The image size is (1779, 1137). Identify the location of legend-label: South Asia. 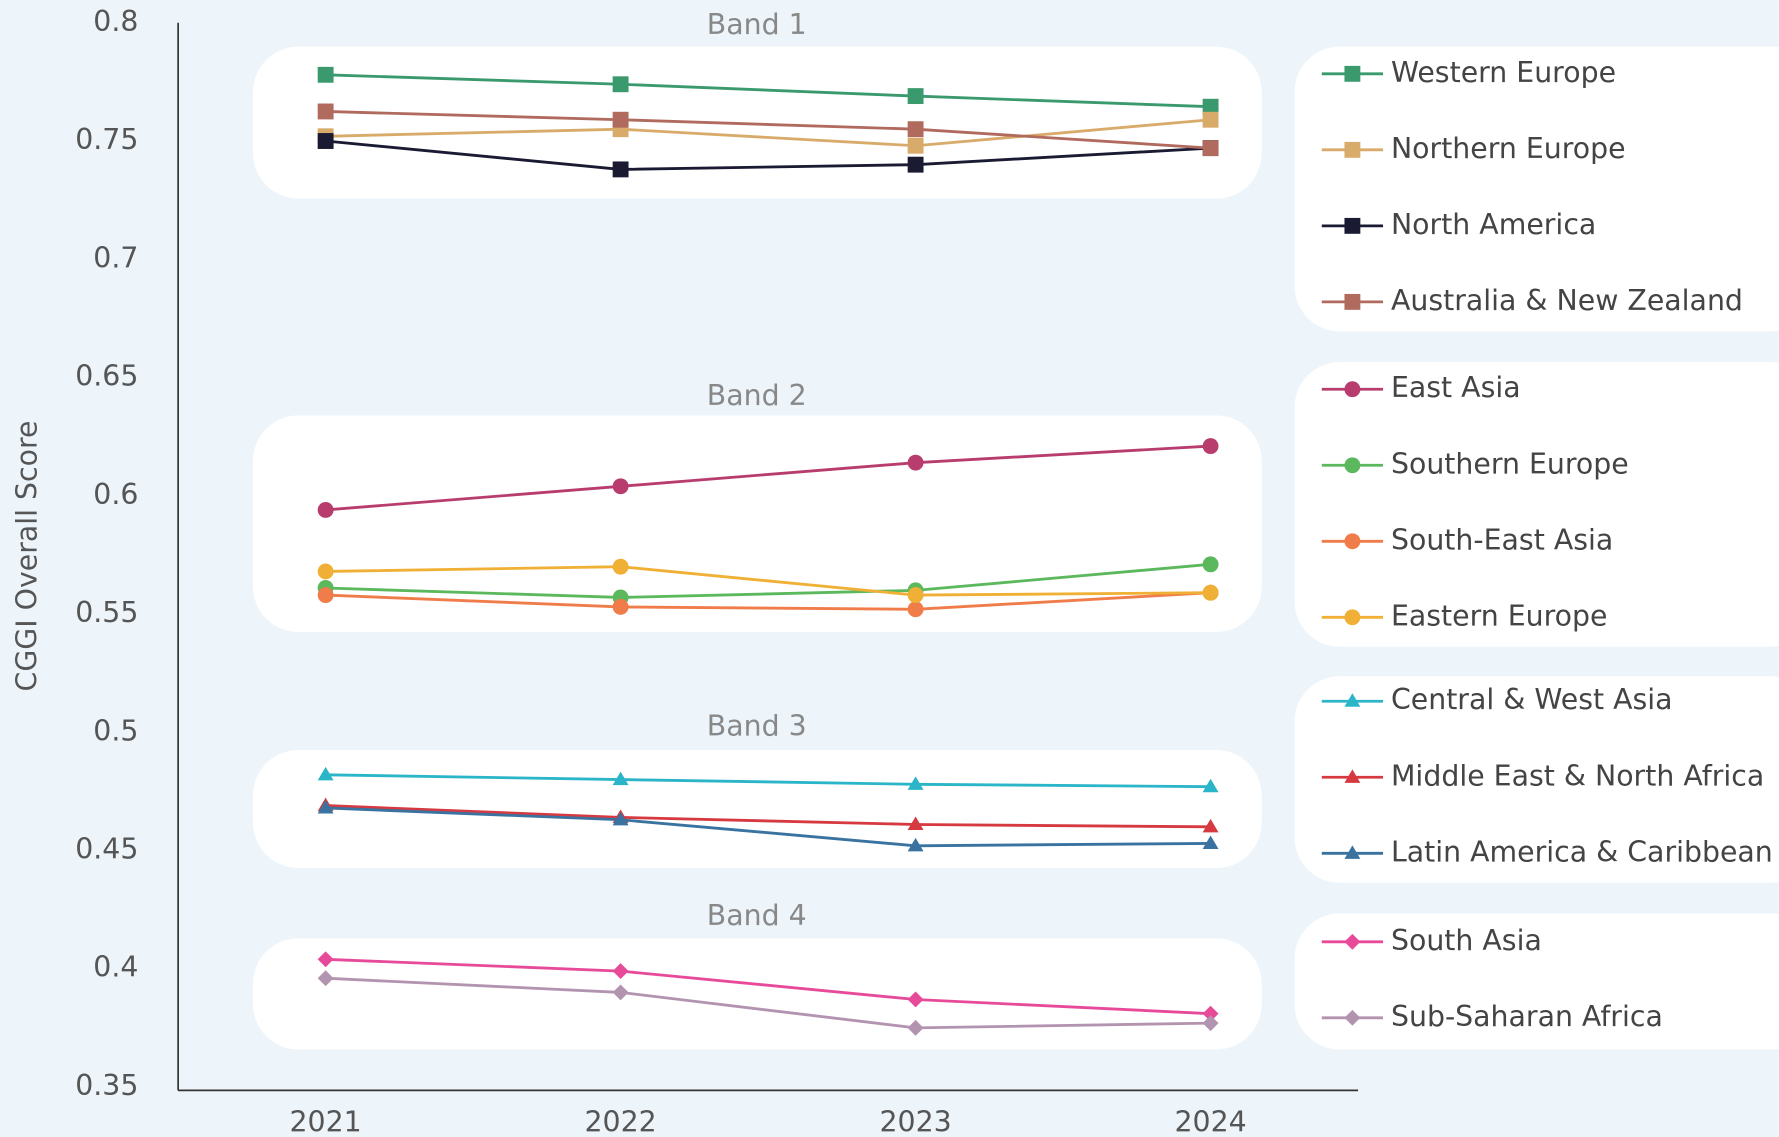
(1466, 940).